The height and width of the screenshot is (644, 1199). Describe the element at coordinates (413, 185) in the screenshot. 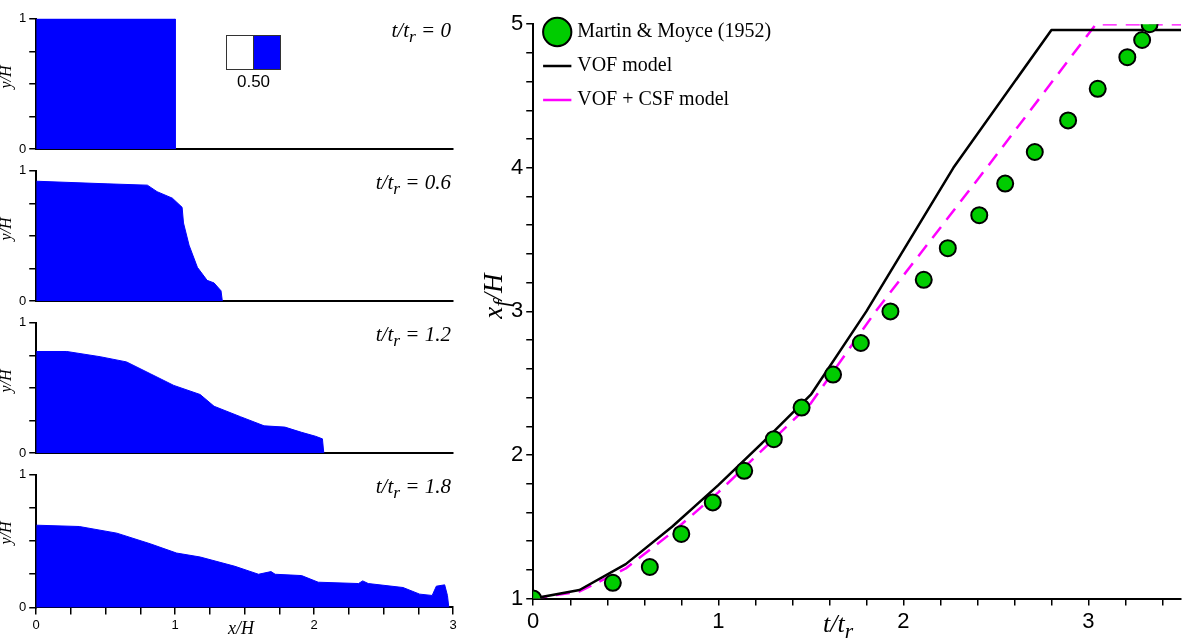

I see `chart-title: t/t$_{r}$ = 0.6` at that location.